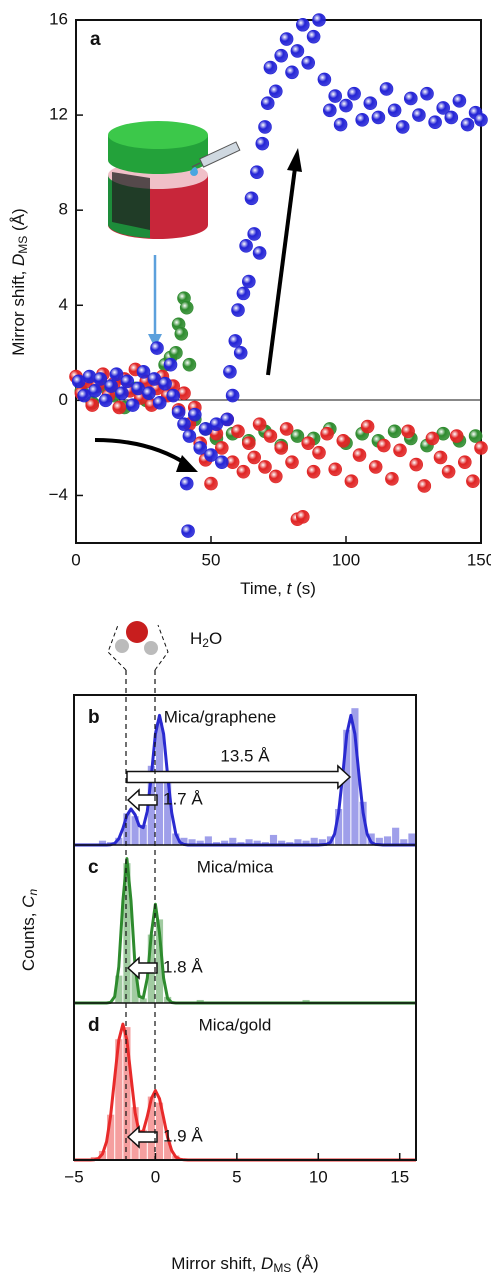  I want to click on x-tick-label: 5, so click(236, 1176).